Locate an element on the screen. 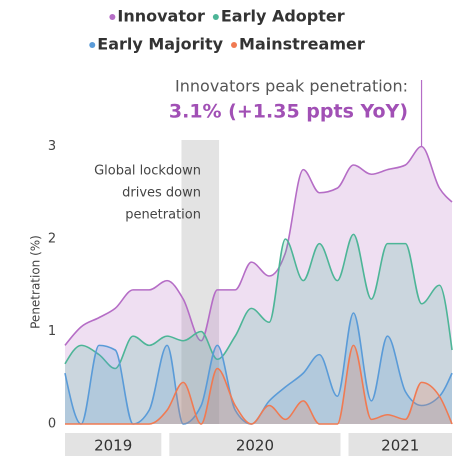  y-tick-label: 3 is located at coordinates (52, 146).